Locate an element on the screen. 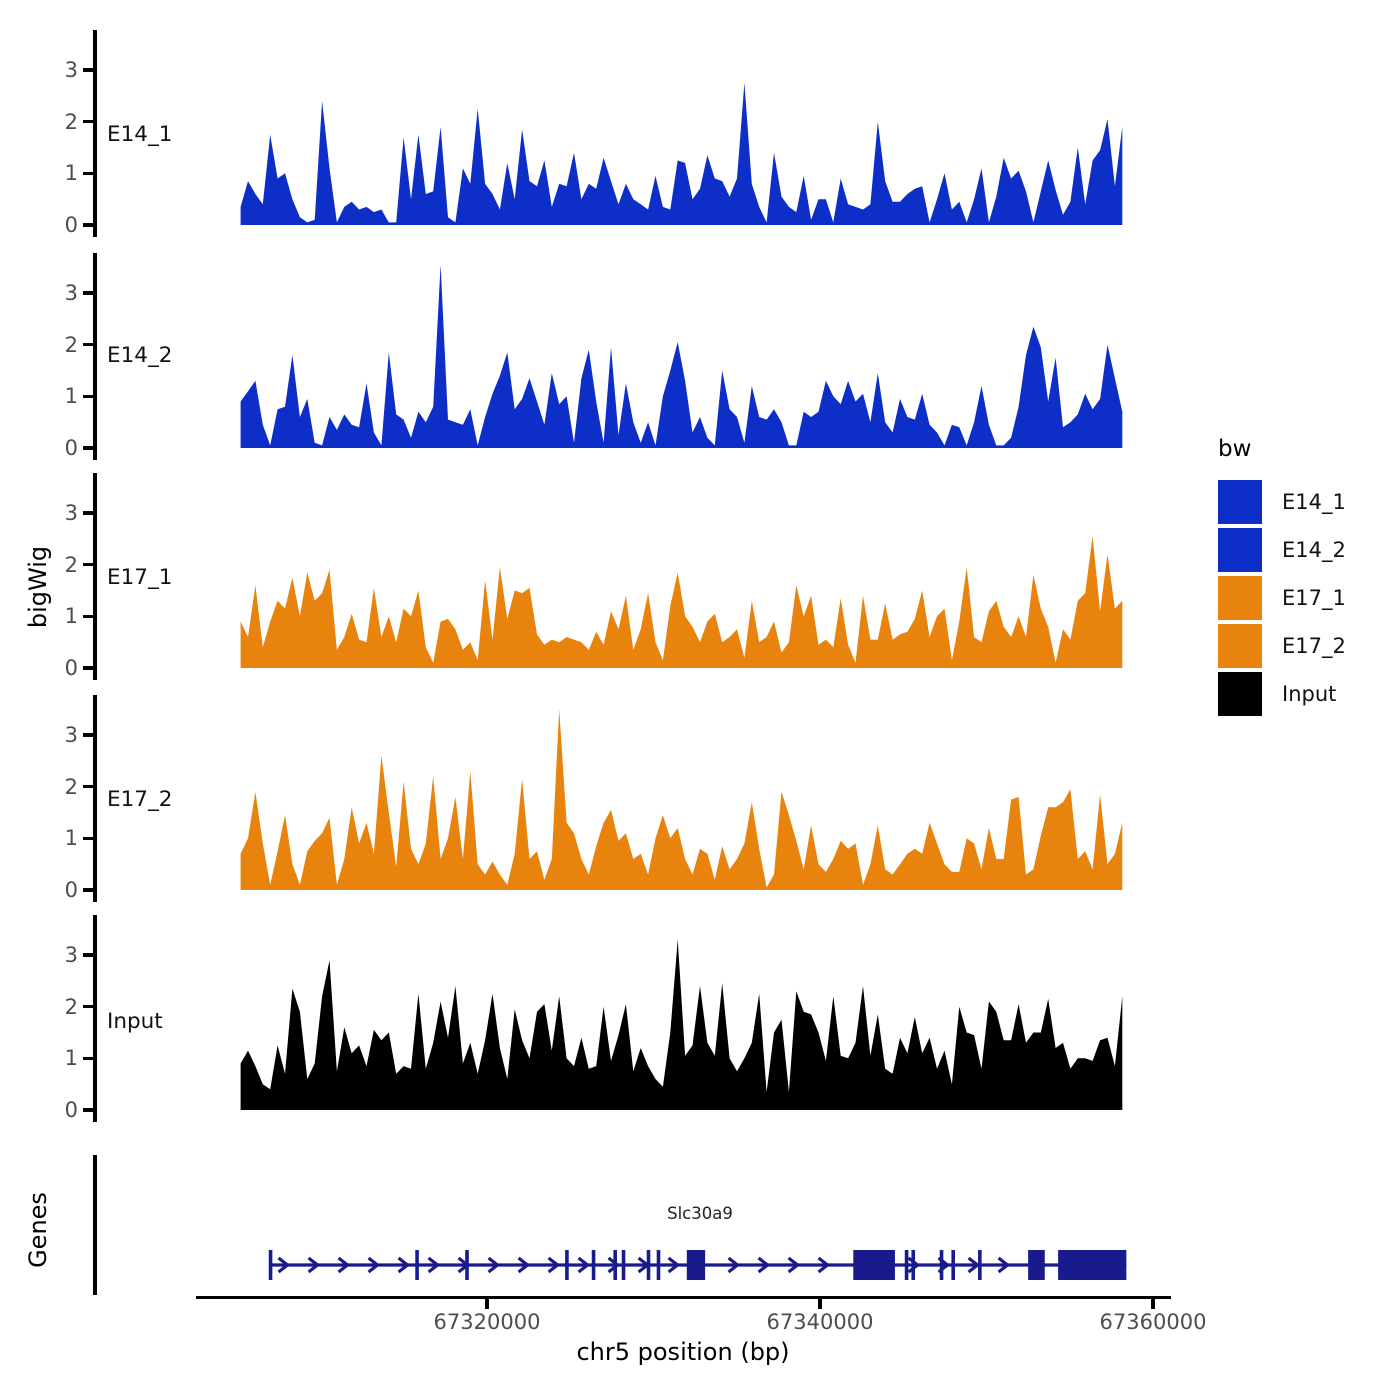  track-area-Input is located at coordinates (681, 1024).